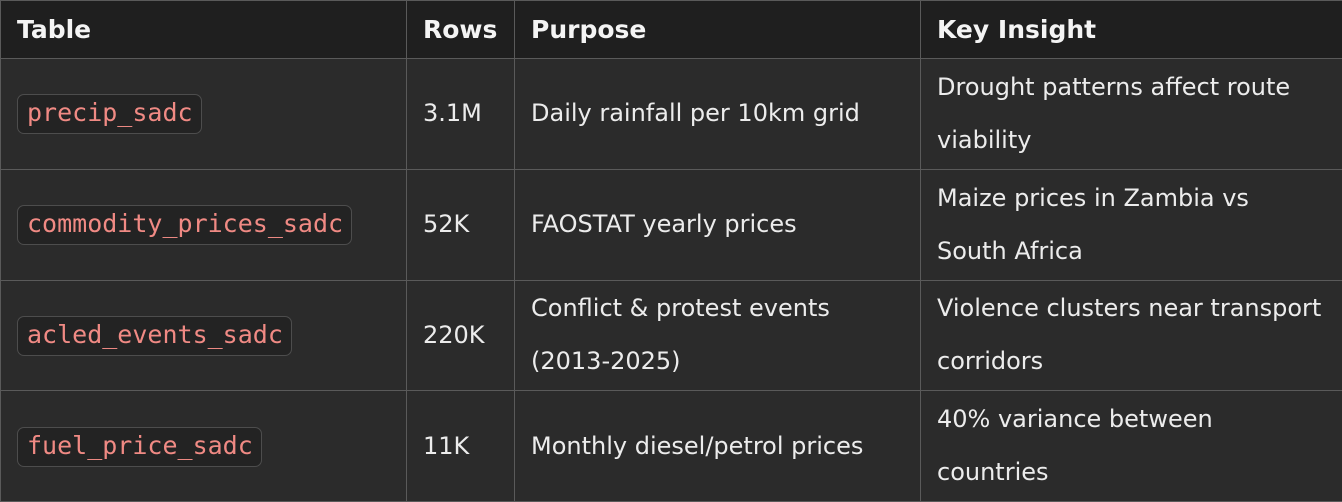  I want to click on table-name-cell: commodity_prices_sadc, so click(203, 224).